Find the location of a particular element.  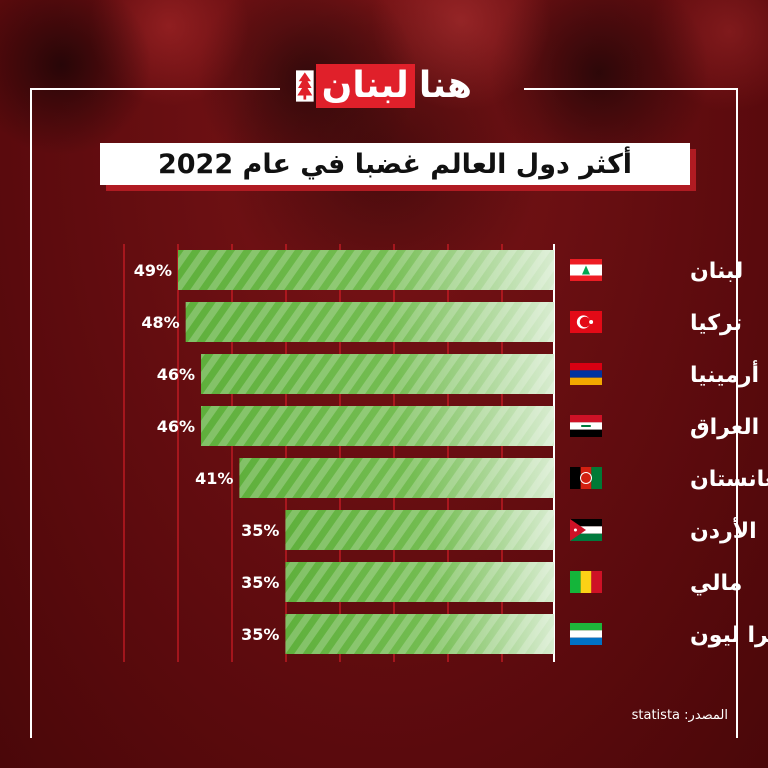

category-label: أرمينيا is located at coordinates (724, 373).